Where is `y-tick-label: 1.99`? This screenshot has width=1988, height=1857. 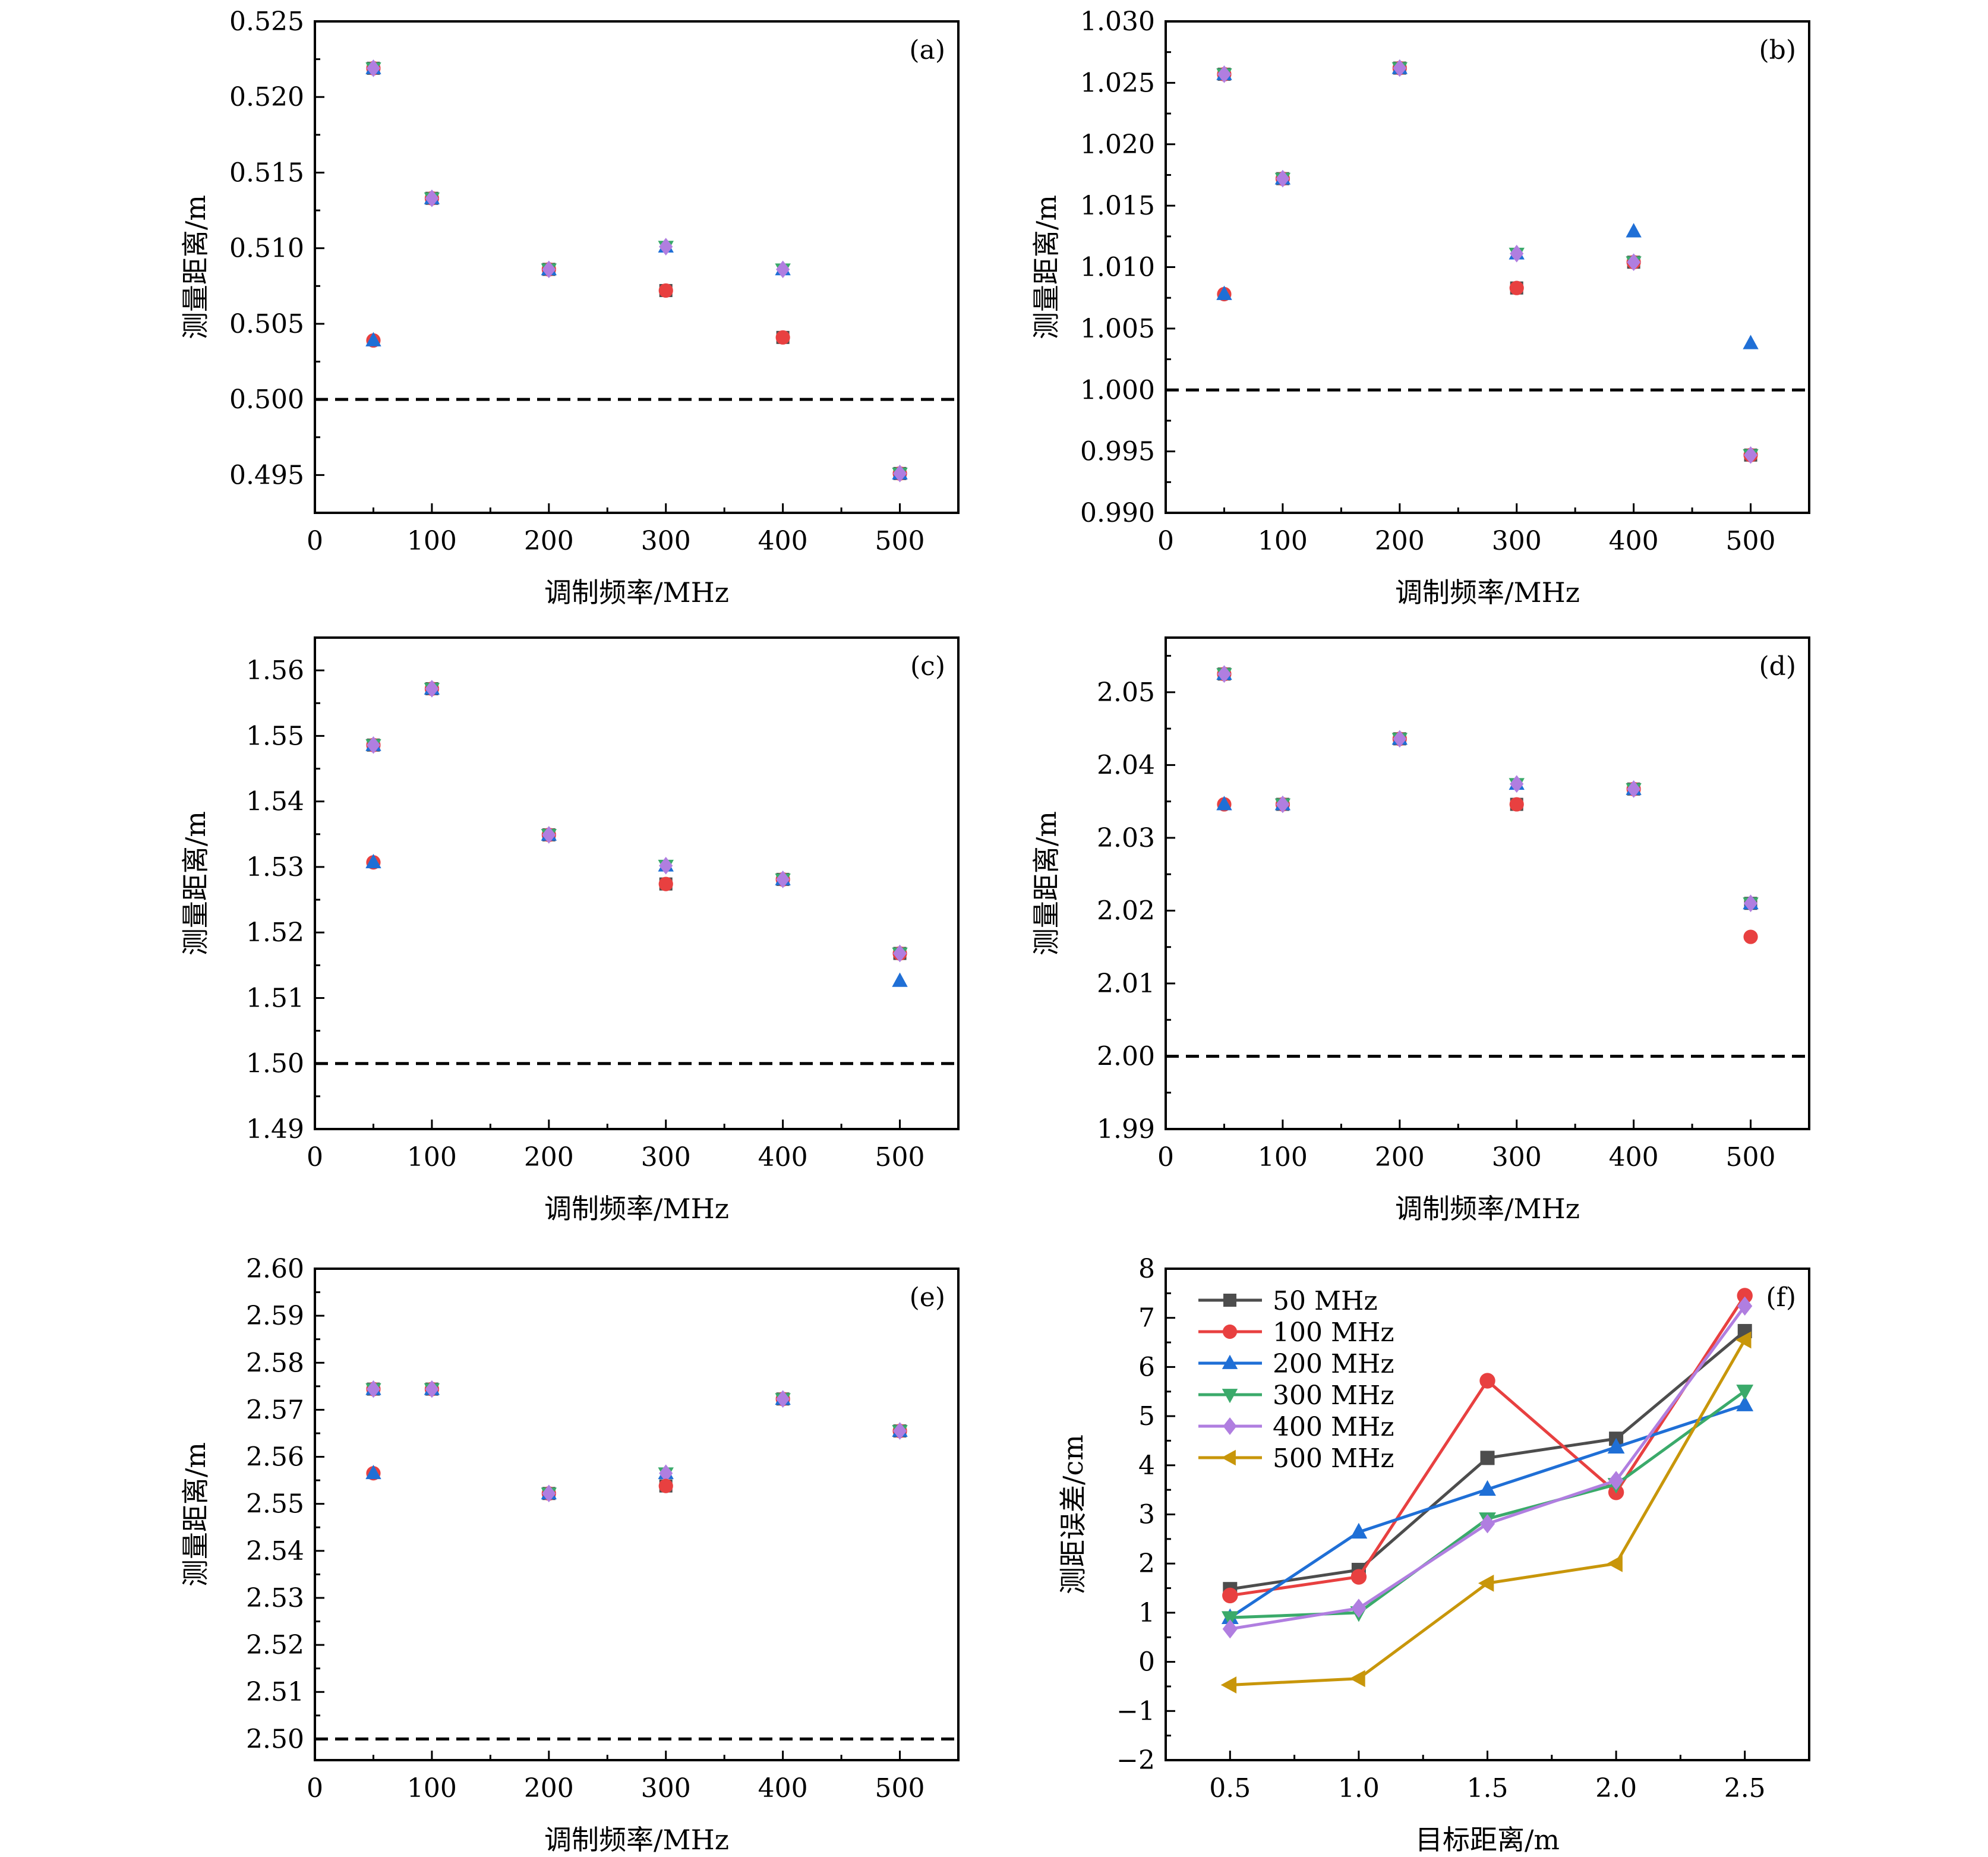
y-tick-label: 1.99 is located at coordinates (1126, 1129).